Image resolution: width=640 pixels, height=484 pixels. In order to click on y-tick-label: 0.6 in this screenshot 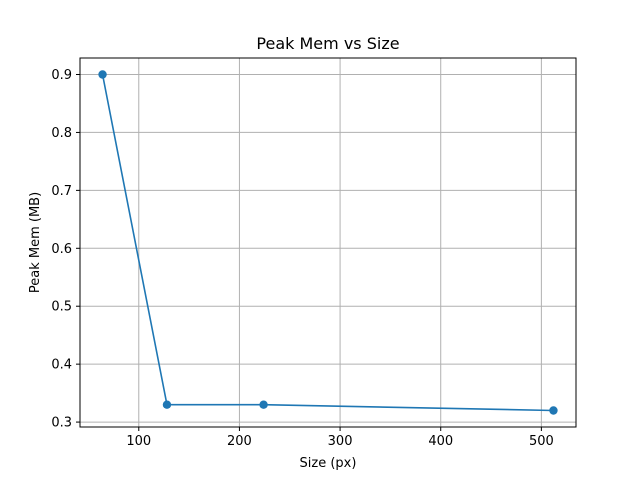, I will do `click(61, 249)`.